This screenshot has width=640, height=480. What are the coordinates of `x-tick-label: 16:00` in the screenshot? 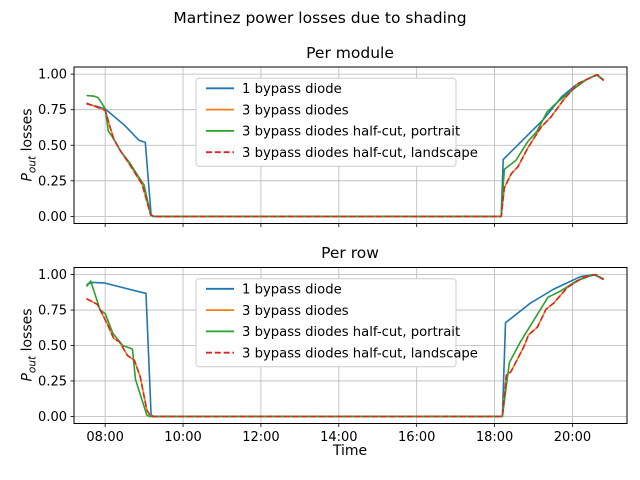 It's located at (416, 437).